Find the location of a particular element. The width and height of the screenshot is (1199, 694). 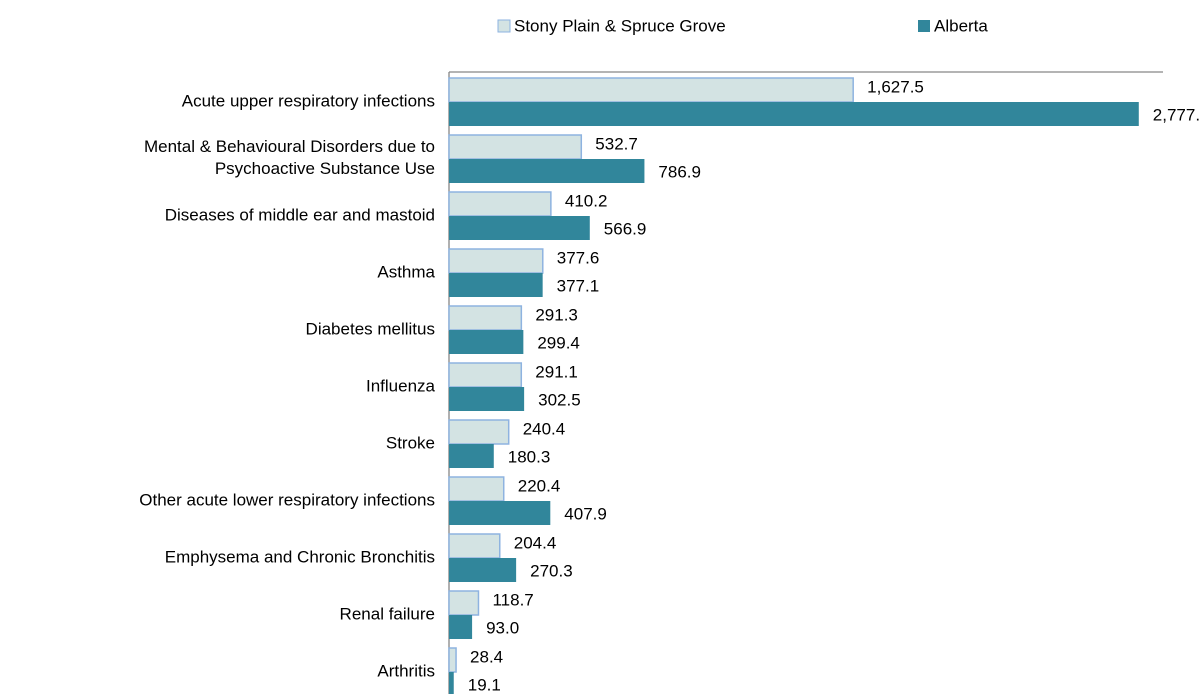

category-label: Arthritis is located at coordinates (406, 670).